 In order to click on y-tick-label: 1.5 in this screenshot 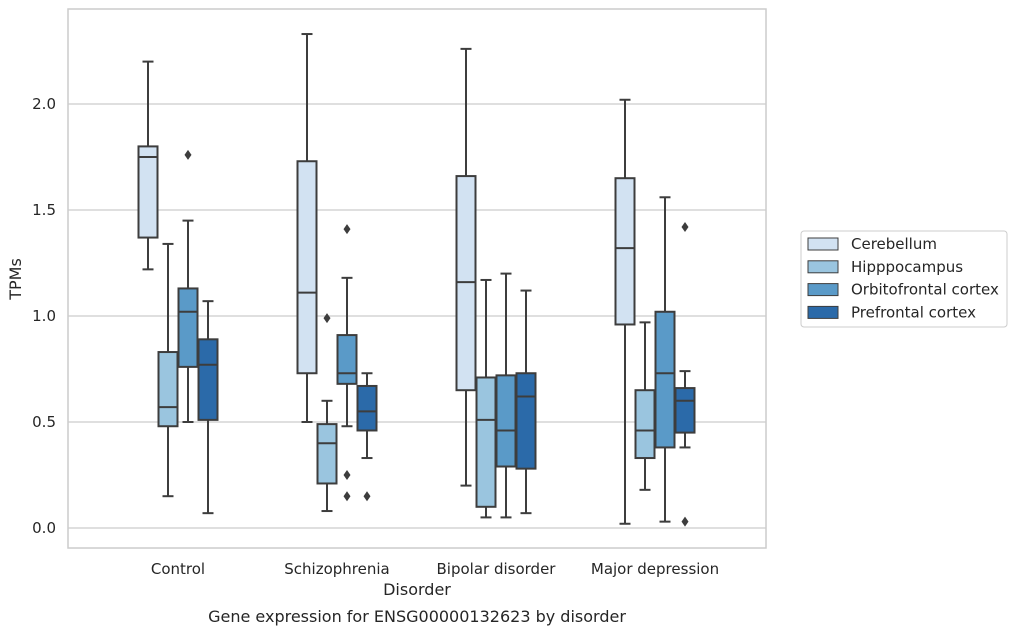, I will do `click(44, 210)`.